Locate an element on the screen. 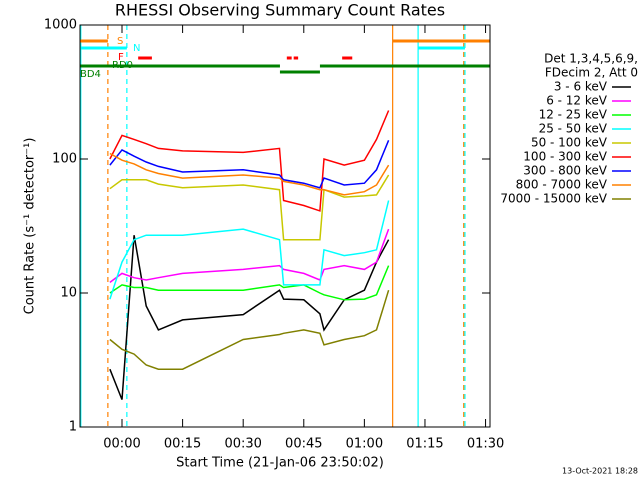  flag-label: RD0 is located at coordinates (122, 65).